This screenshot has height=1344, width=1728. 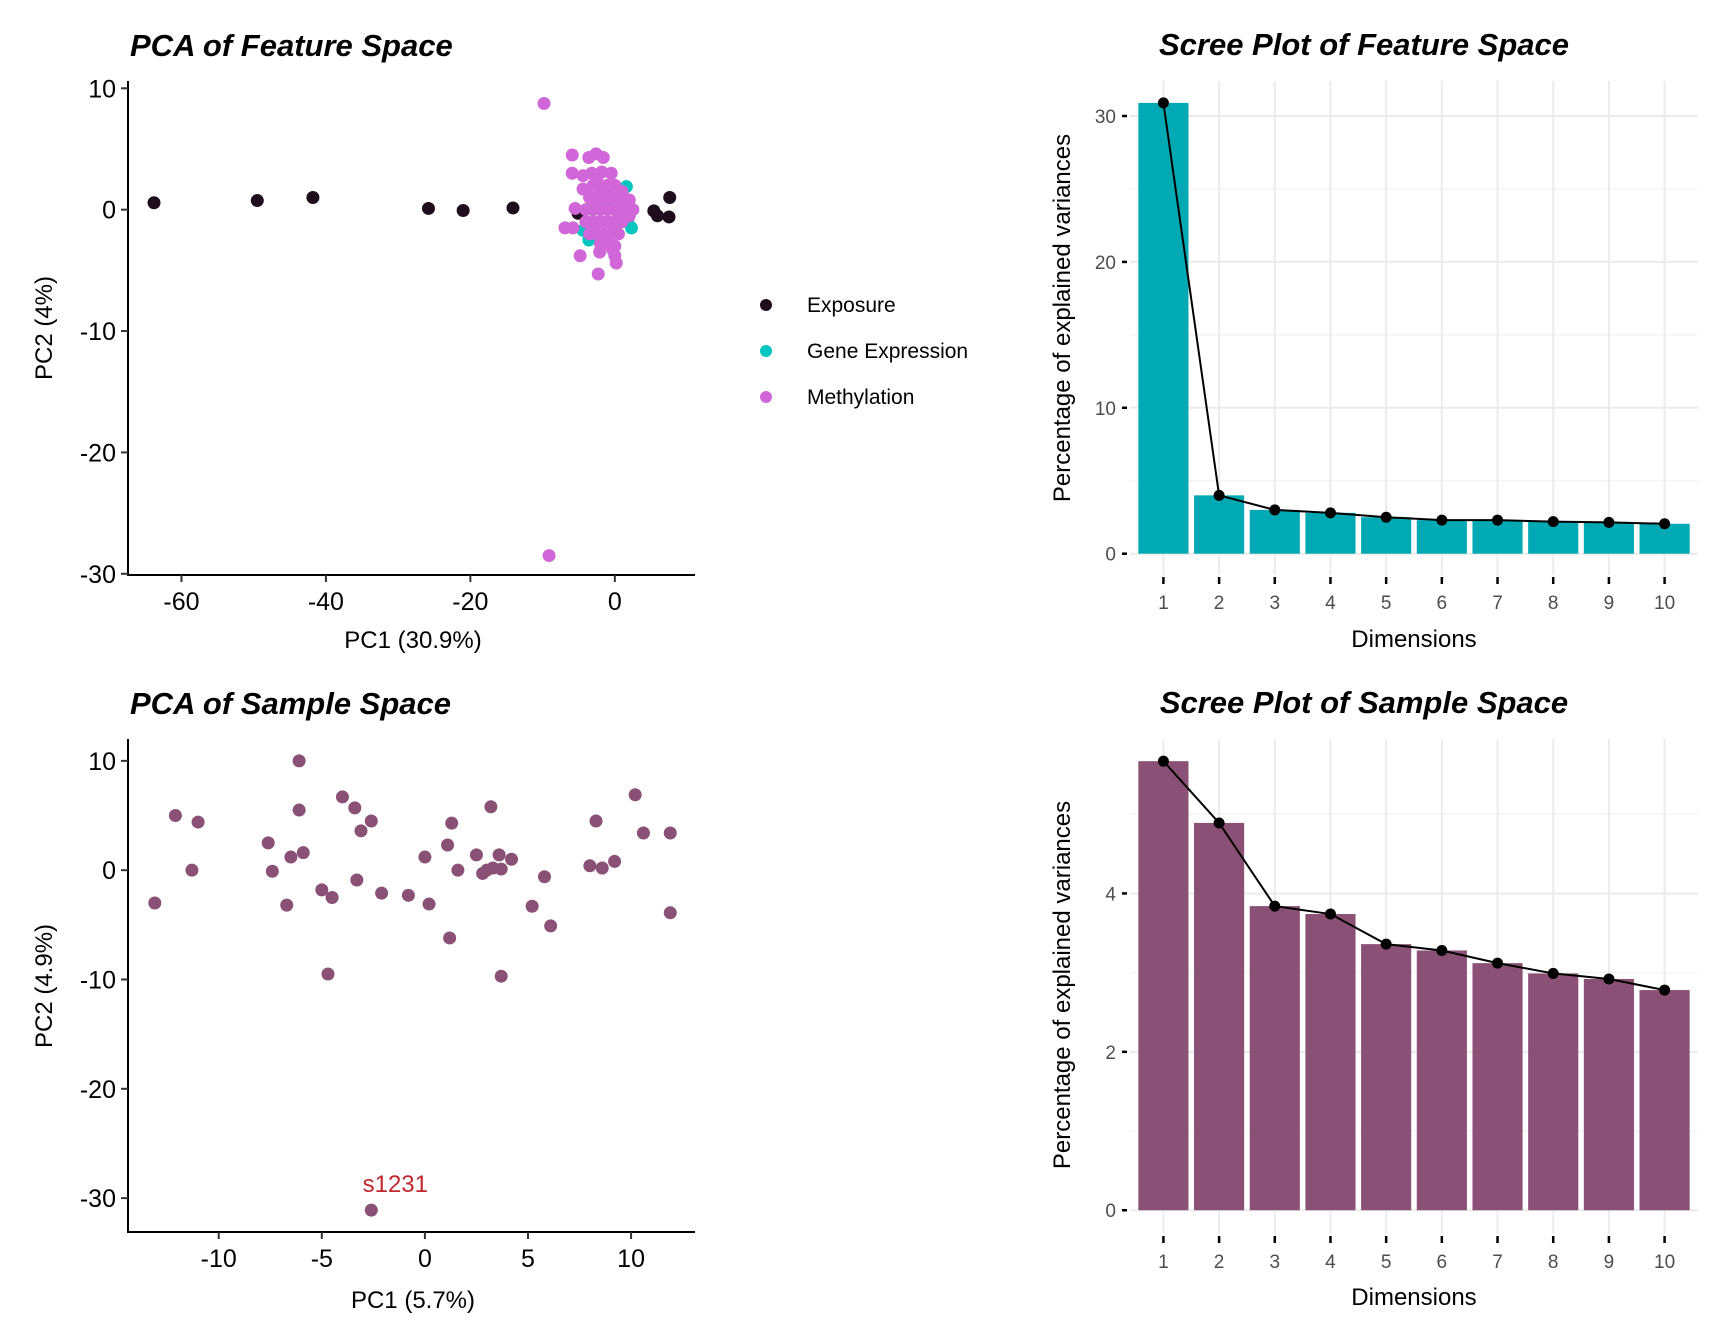 What do you see at coordinates (413, 1300) in the screenshot?
I see `sample-pca-xlabel: PC1 (5.7%)` at bounding box center [413, 1300].